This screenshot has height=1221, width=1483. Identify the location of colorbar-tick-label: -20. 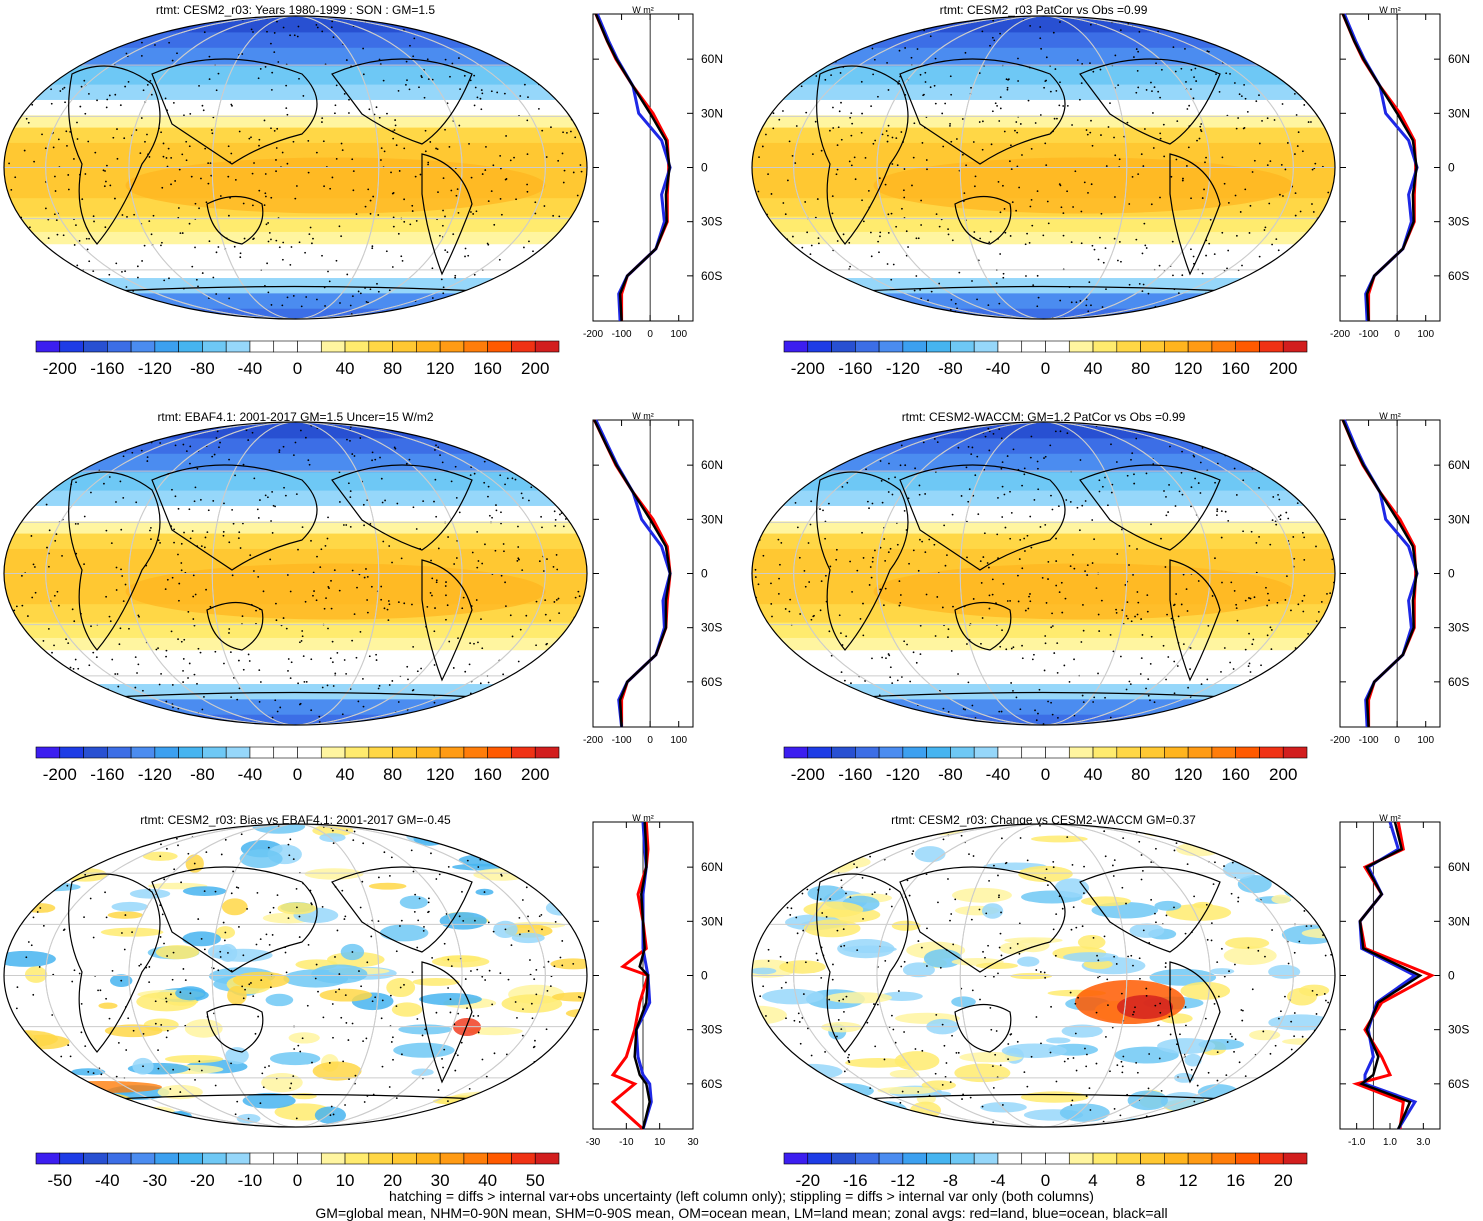
(202, 1180).